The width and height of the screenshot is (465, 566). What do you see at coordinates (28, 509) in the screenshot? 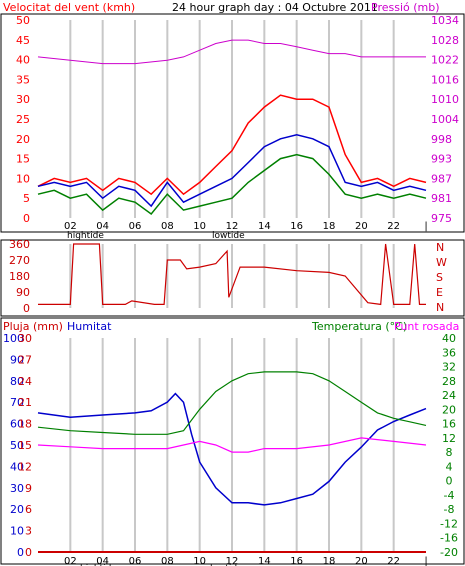
I see `y-tick-label: 6` at bounding box center [28, 509].